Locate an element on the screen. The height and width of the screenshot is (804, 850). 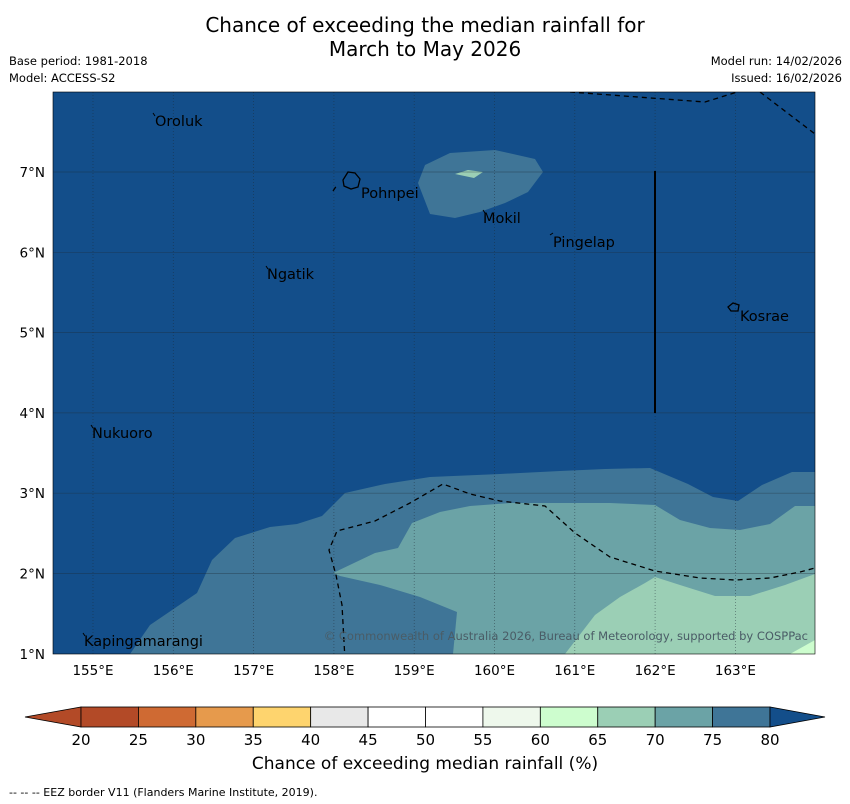
eez-border-northeast is located at coordinates (787, 113).